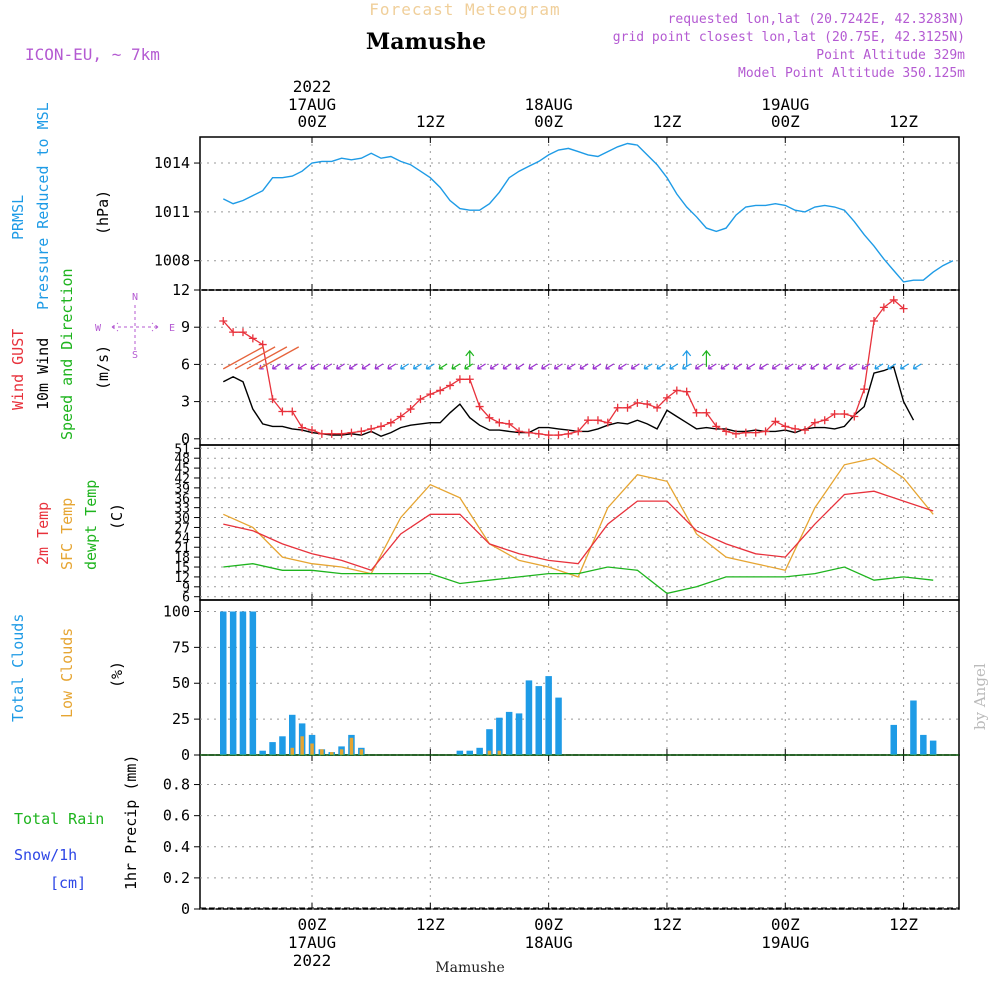 This screenshot has height=1000, width=1000. Describe the element at coordinates (182, 538) in the screenshot. I see `y-tick-label: 24` at that location.